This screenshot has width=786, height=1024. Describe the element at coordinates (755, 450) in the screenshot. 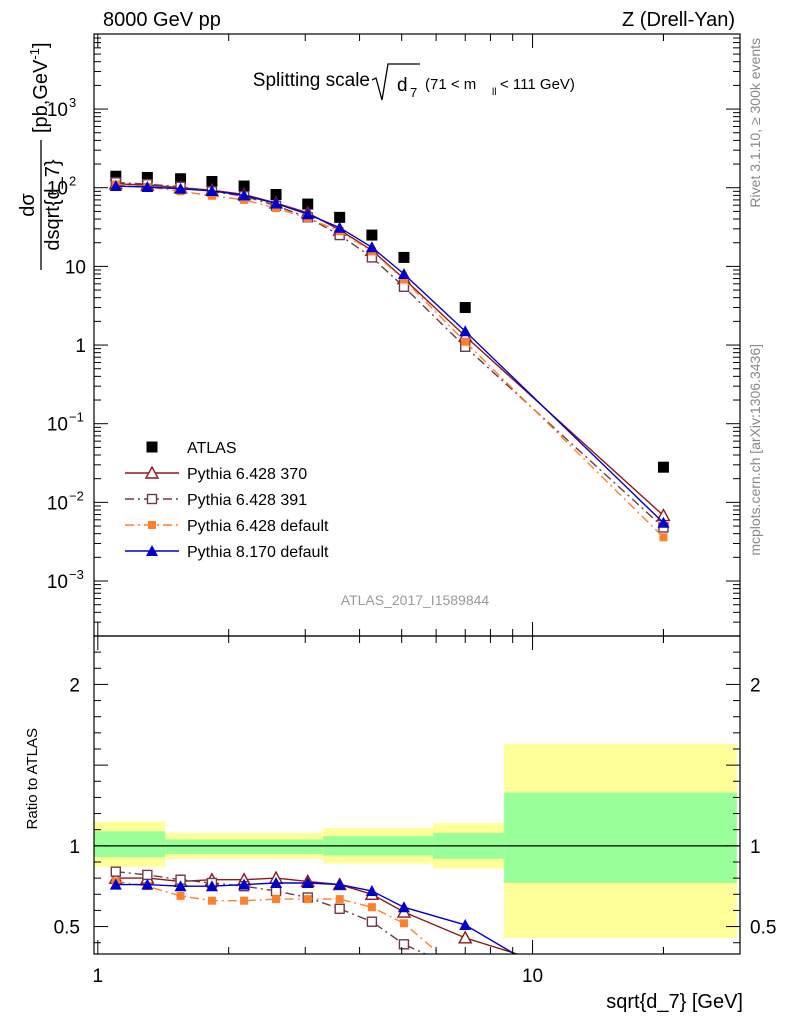

I see `mcplots-label: mcplots.cern.ch [arXiv:1306.3436]` at that location.